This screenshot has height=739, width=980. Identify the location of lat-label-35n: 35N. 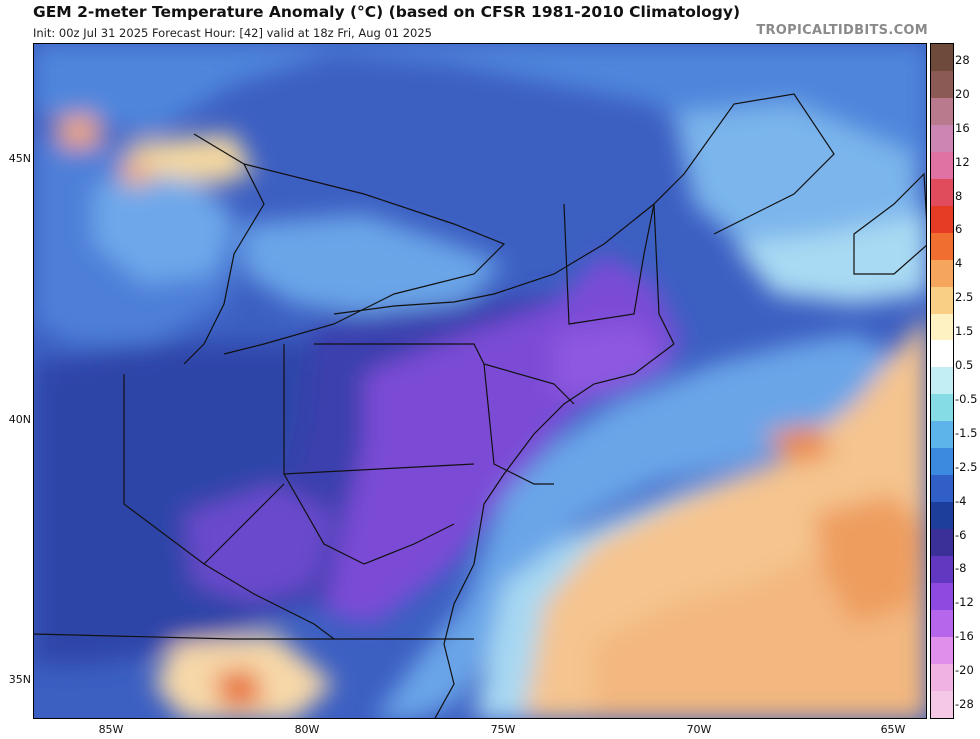
(19, 679).